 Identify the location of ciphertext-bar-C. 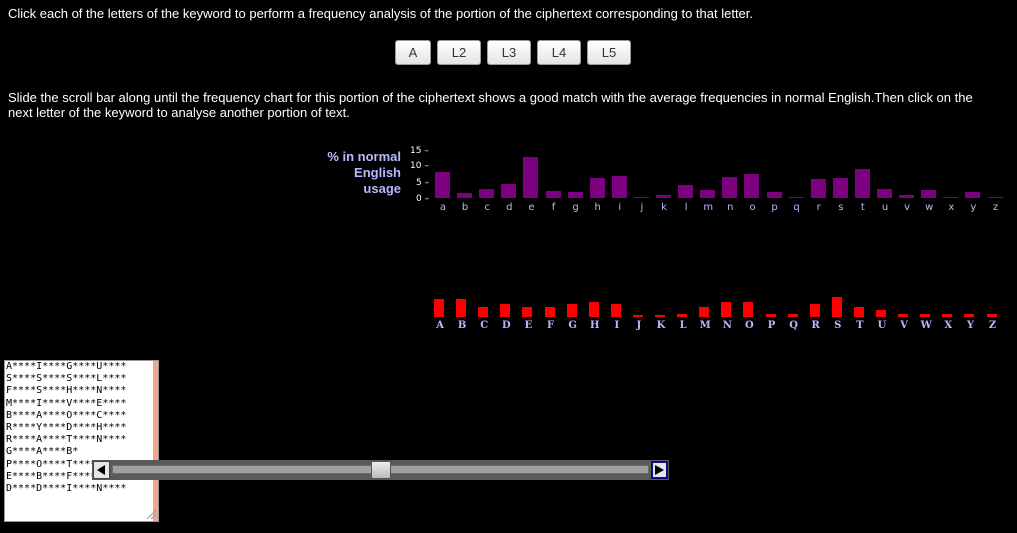
(483, 312).